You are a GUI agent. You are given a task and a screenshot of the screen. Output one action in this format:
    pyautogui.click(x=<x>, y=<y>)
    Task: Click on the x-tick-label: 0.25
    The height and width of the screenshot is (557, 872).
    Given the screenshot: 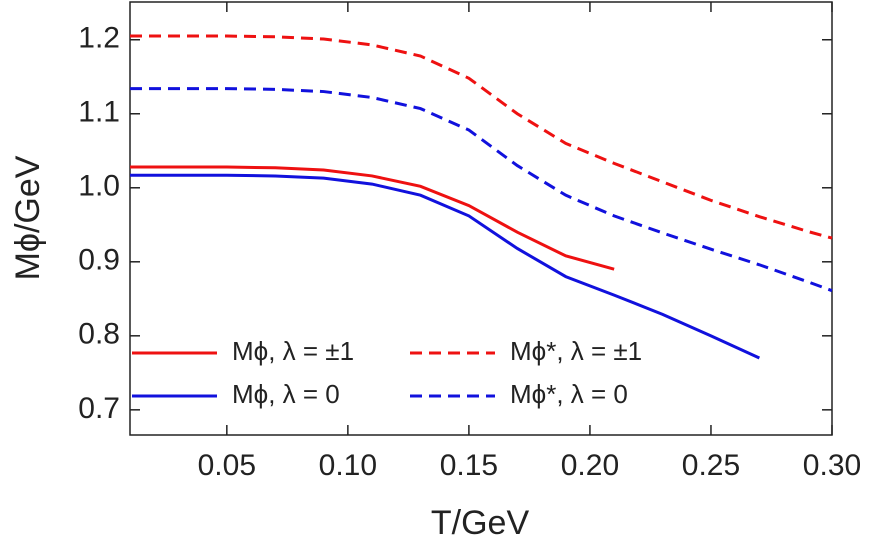 What is the action you would take?
    pyautogui.click(x=711, y=465)
    